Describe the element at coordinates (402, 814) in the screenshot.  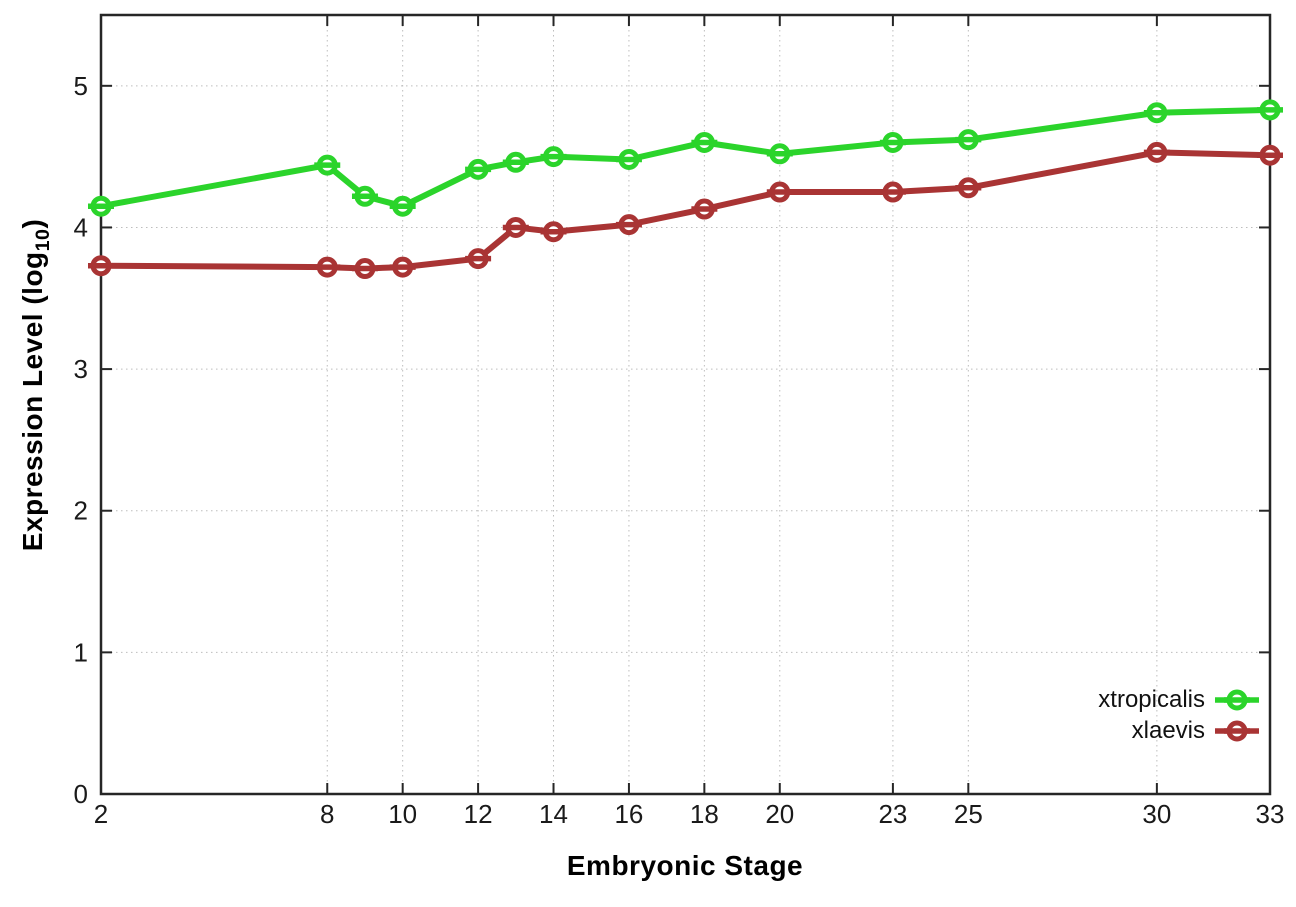
I see `x-tick-label: 10` at that location.